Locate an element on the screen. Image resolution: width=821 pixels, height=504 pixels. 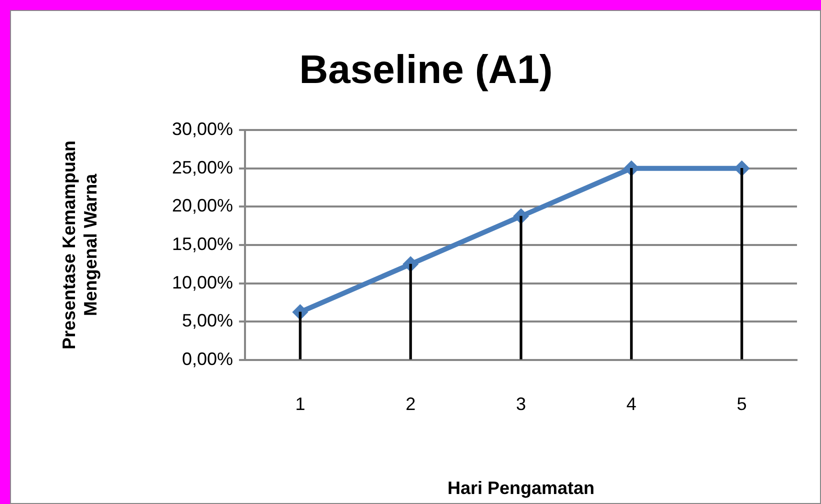
chart-title: Baseline (A1) is located at coordinates (426, 70).